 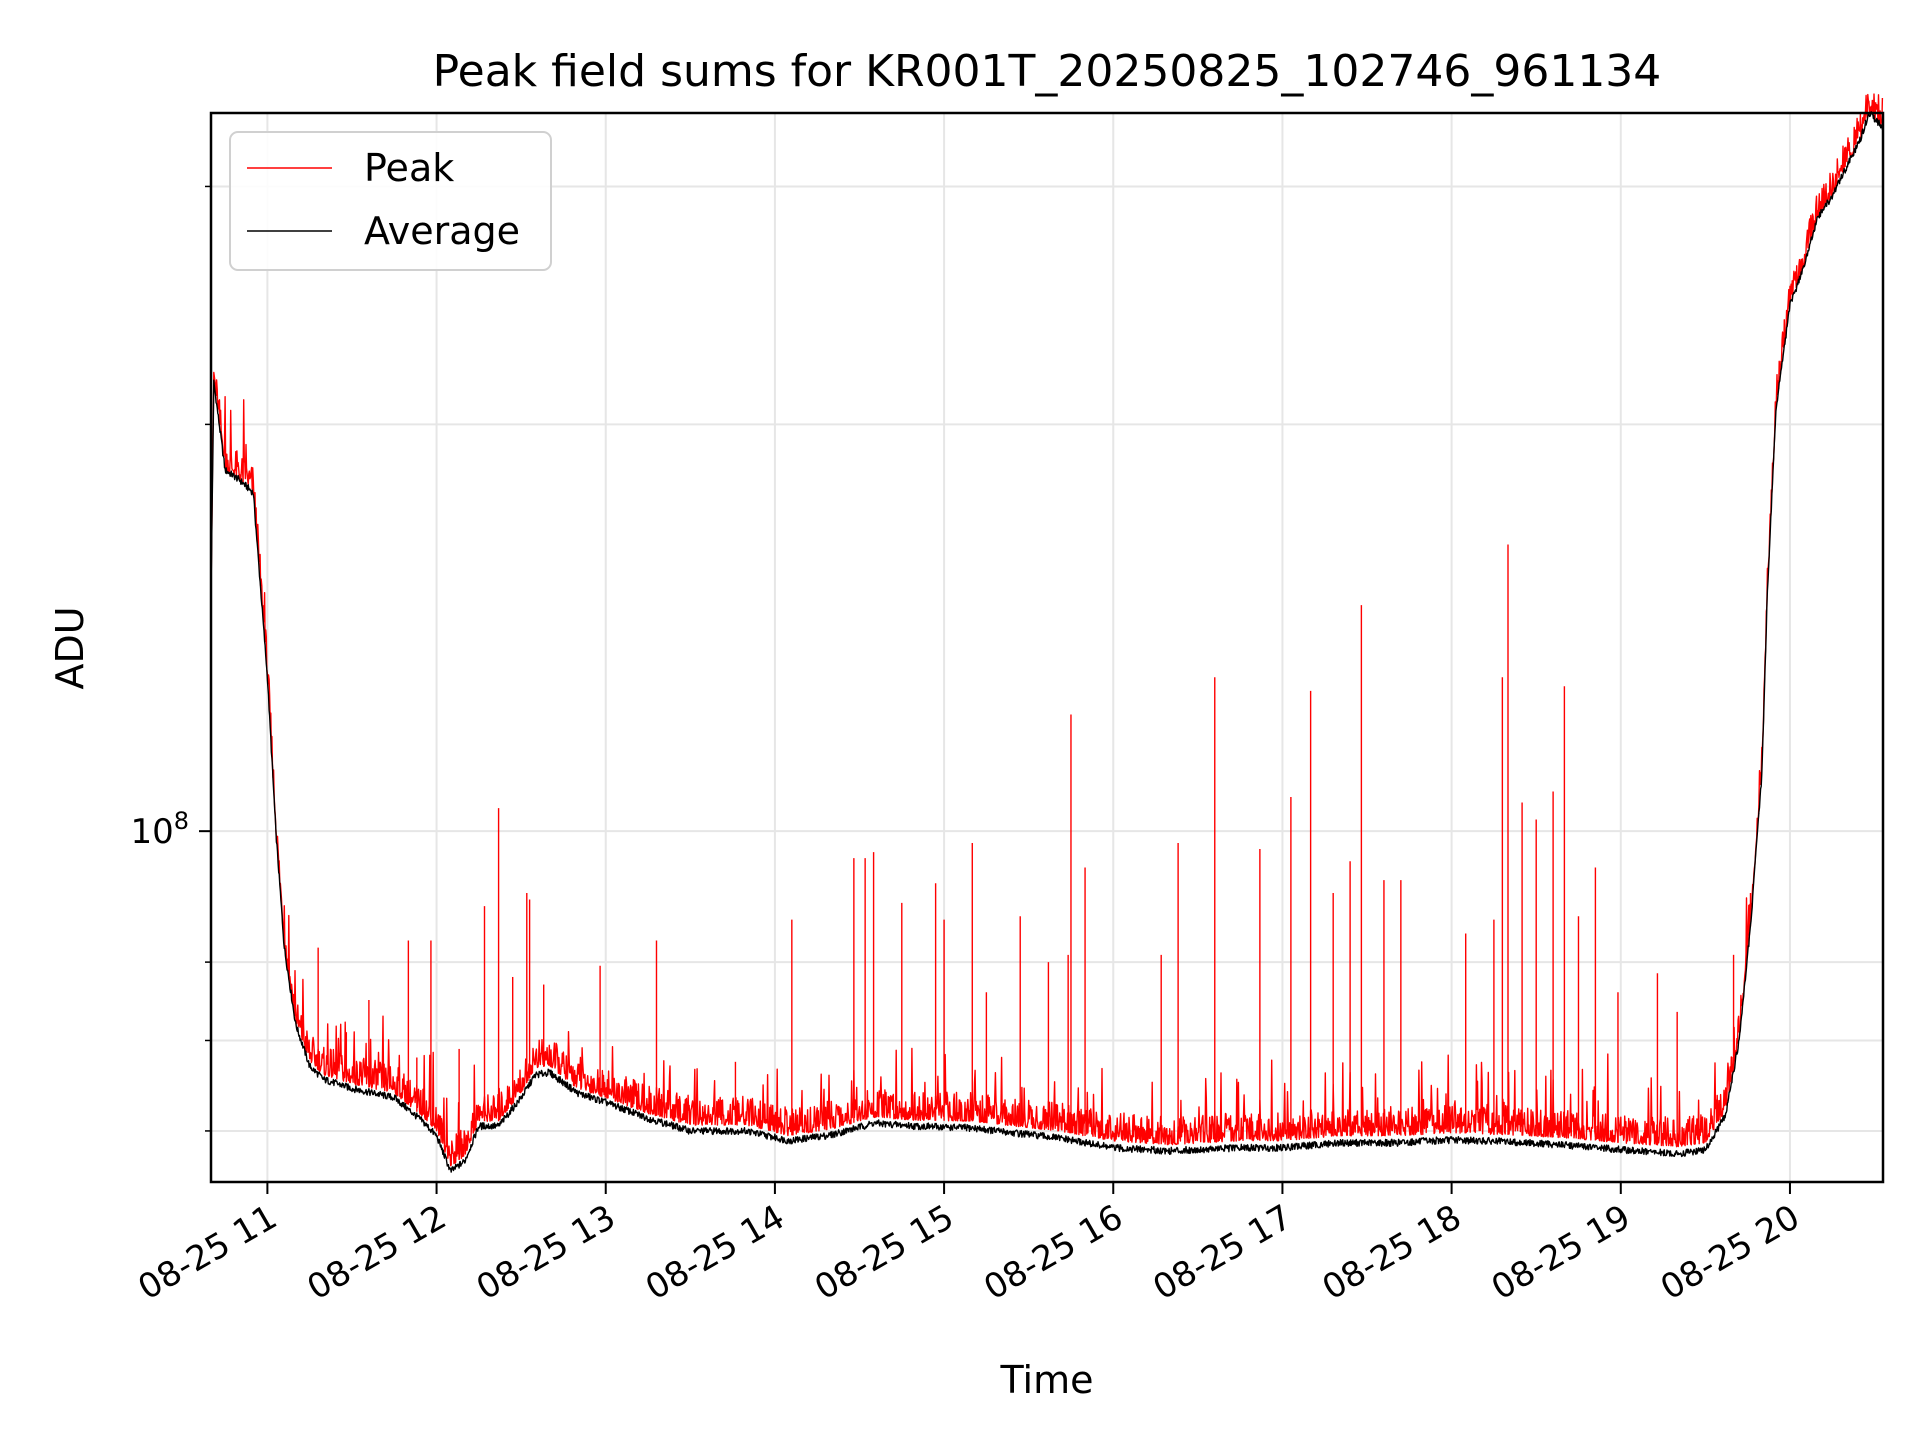 What do you see at coordinates (159, 829) in the screenshot?
I see `y-tick-label: 108` at bounding box center [159, 829].